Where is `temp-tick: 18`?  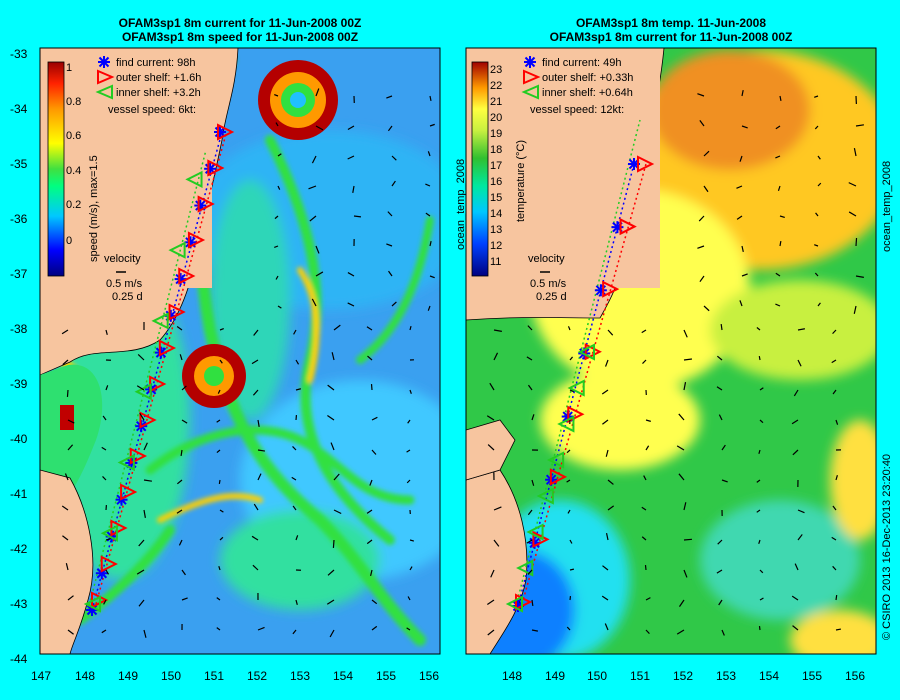 temp-tick: 18 is located at coordinates (496, 150).